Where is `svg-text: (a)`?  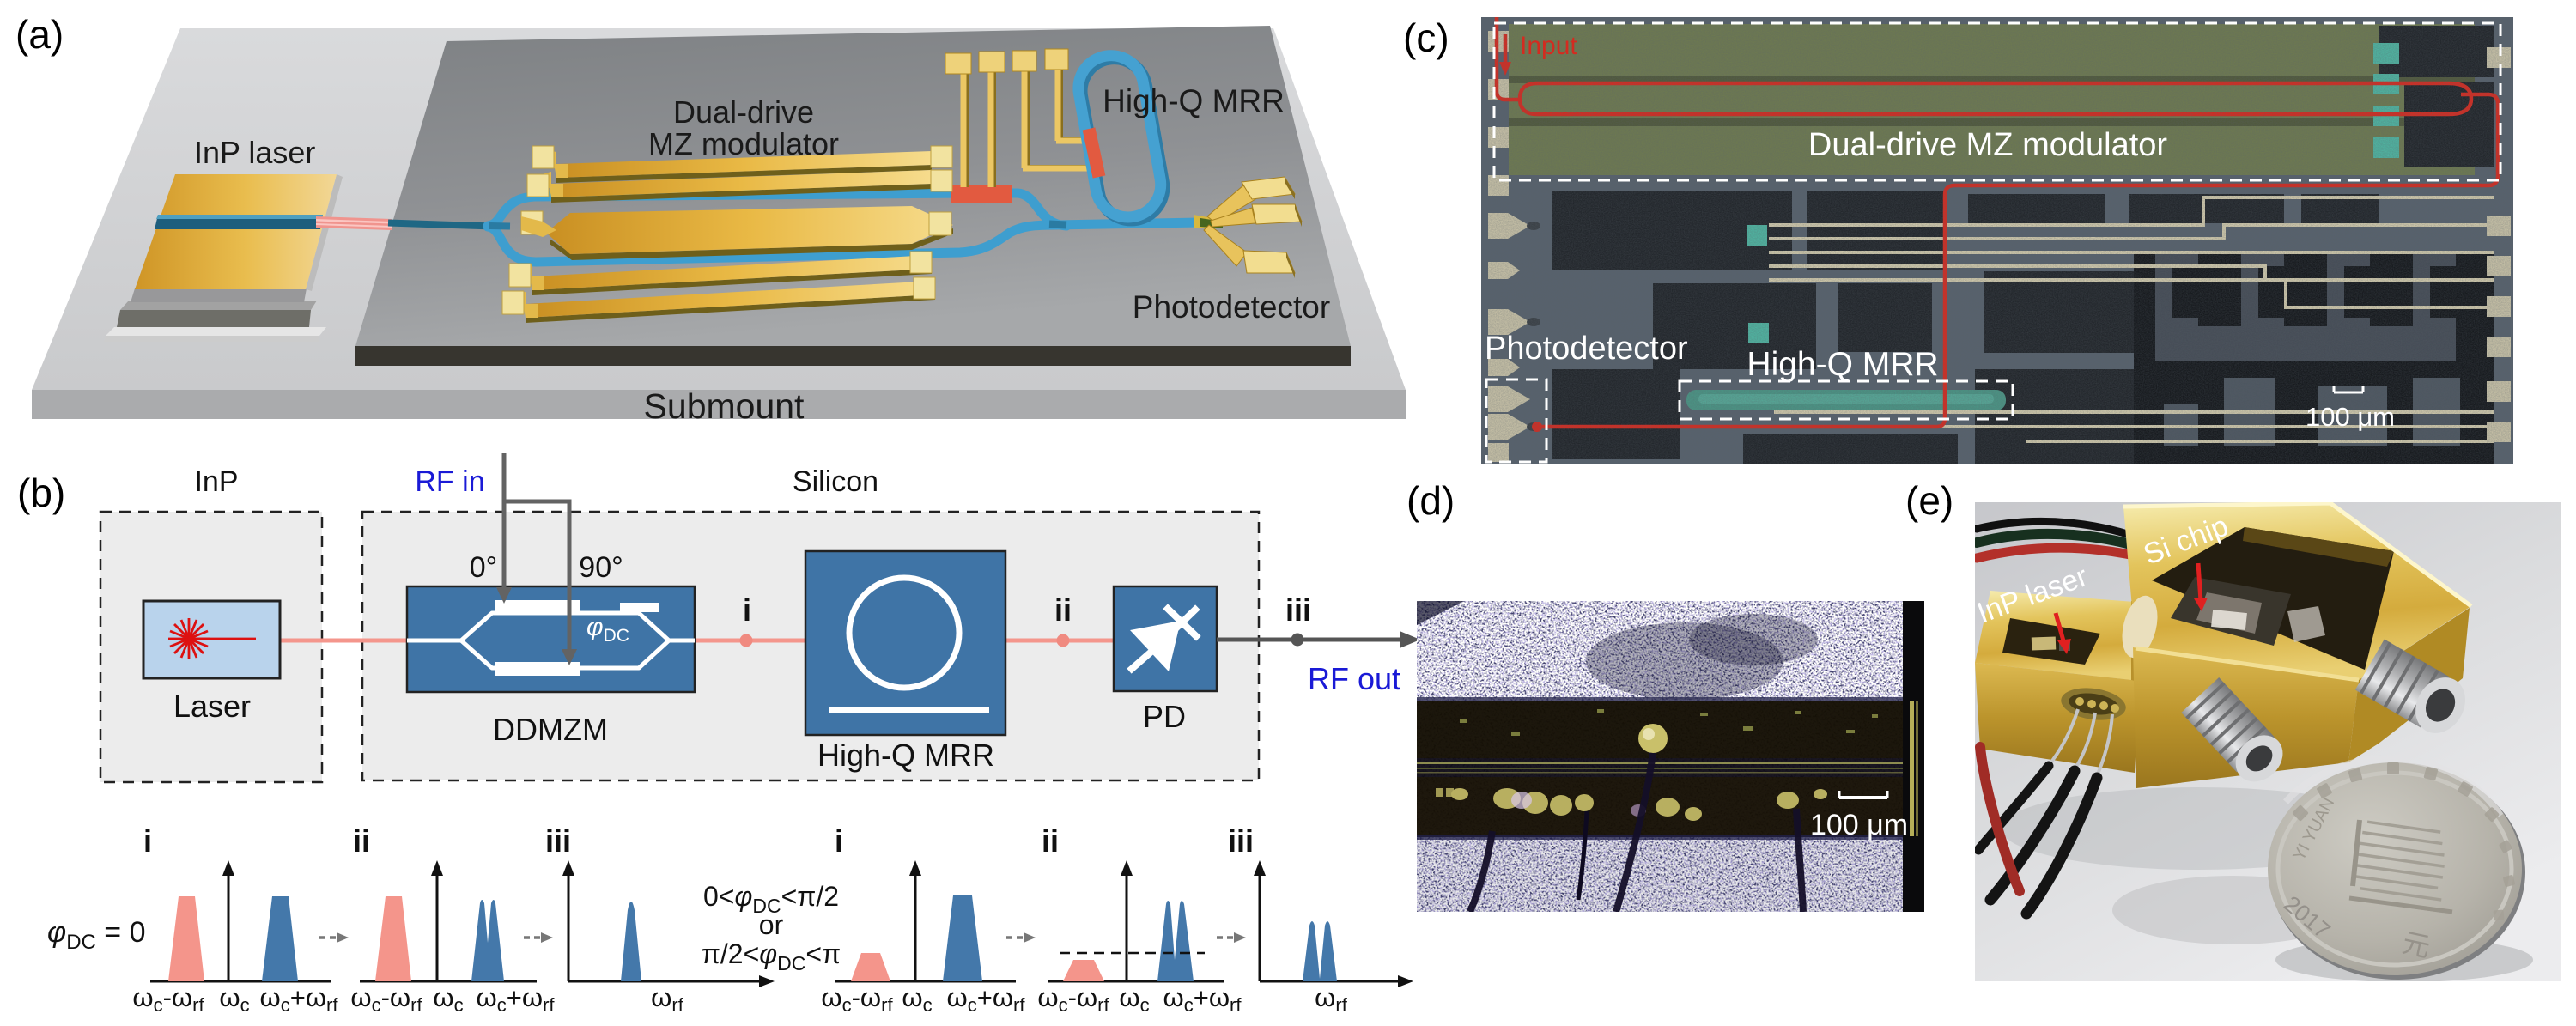 svg-text: (a) is located at coordinates (40, 34).